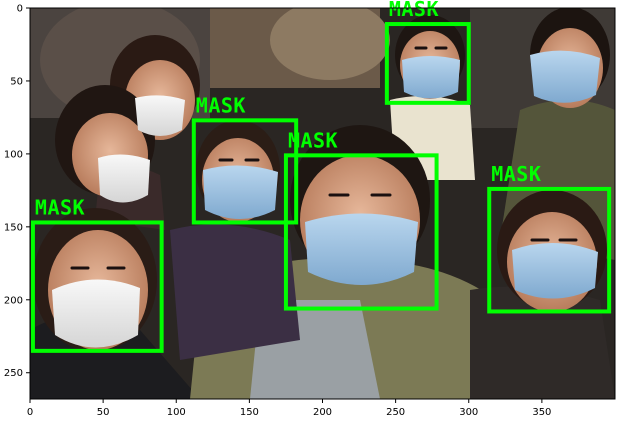 This screenshot has width=626, height=424. Describe the element at coordinates (17, 191) in the screenshot. I see `y-axis: 0 50 100 150 200 250` at that location.